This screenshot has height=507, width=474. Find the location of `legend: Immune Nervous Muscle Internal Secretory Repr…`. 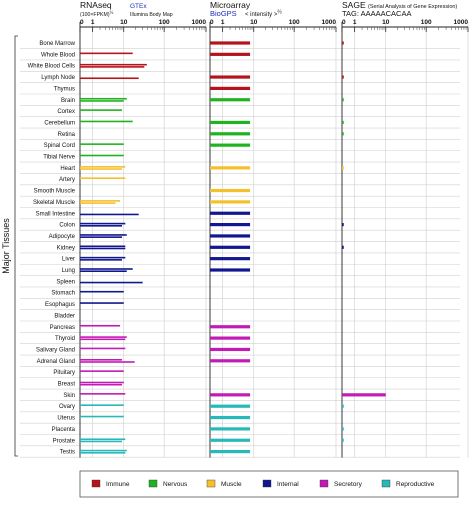

legend: Immune Nervous Muscle Internal Secretory Repr… is located at coordinates (263, 483).